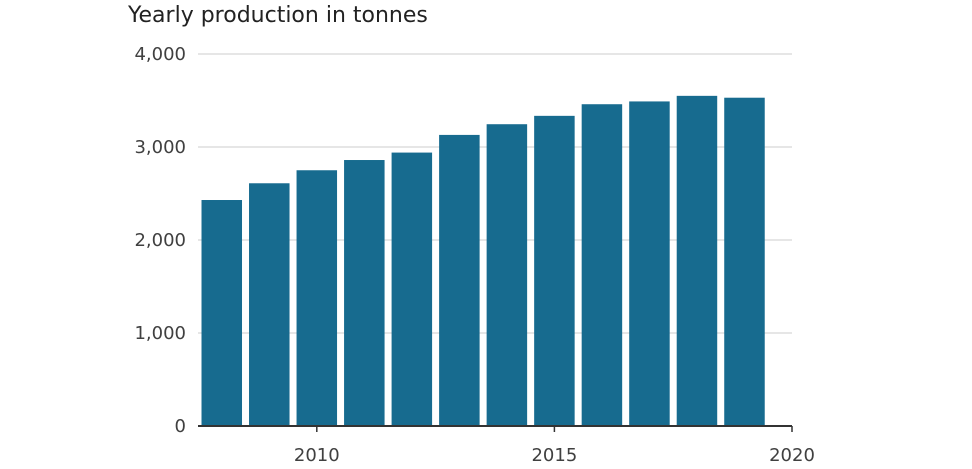 This screenshot has height=469, width=972. Describe the element at coordinates (160, 333) in the screenshot. I see `y-tick-label: 1,000` at that location.